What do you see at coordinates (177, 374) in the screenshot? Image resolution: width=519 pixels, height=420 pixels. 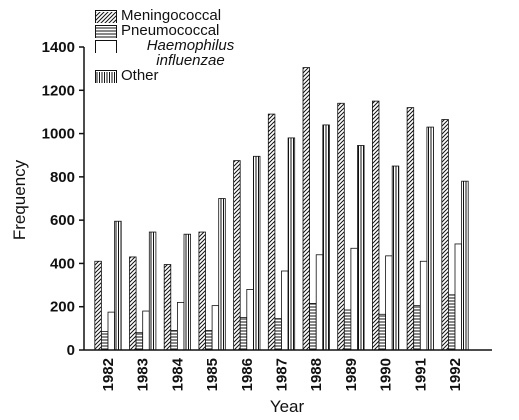 I see `x-tick-label: 1984` at bounding box center [177, 374].